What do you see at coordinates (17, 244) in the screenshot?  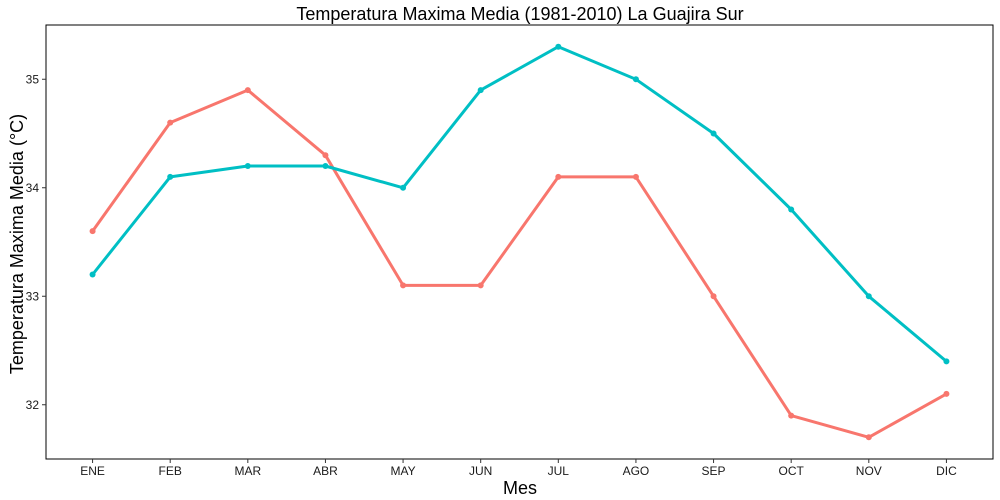 I see `y-axis-title: Temperatura Maxima Media (°C)` at bounding box center [17, 244].